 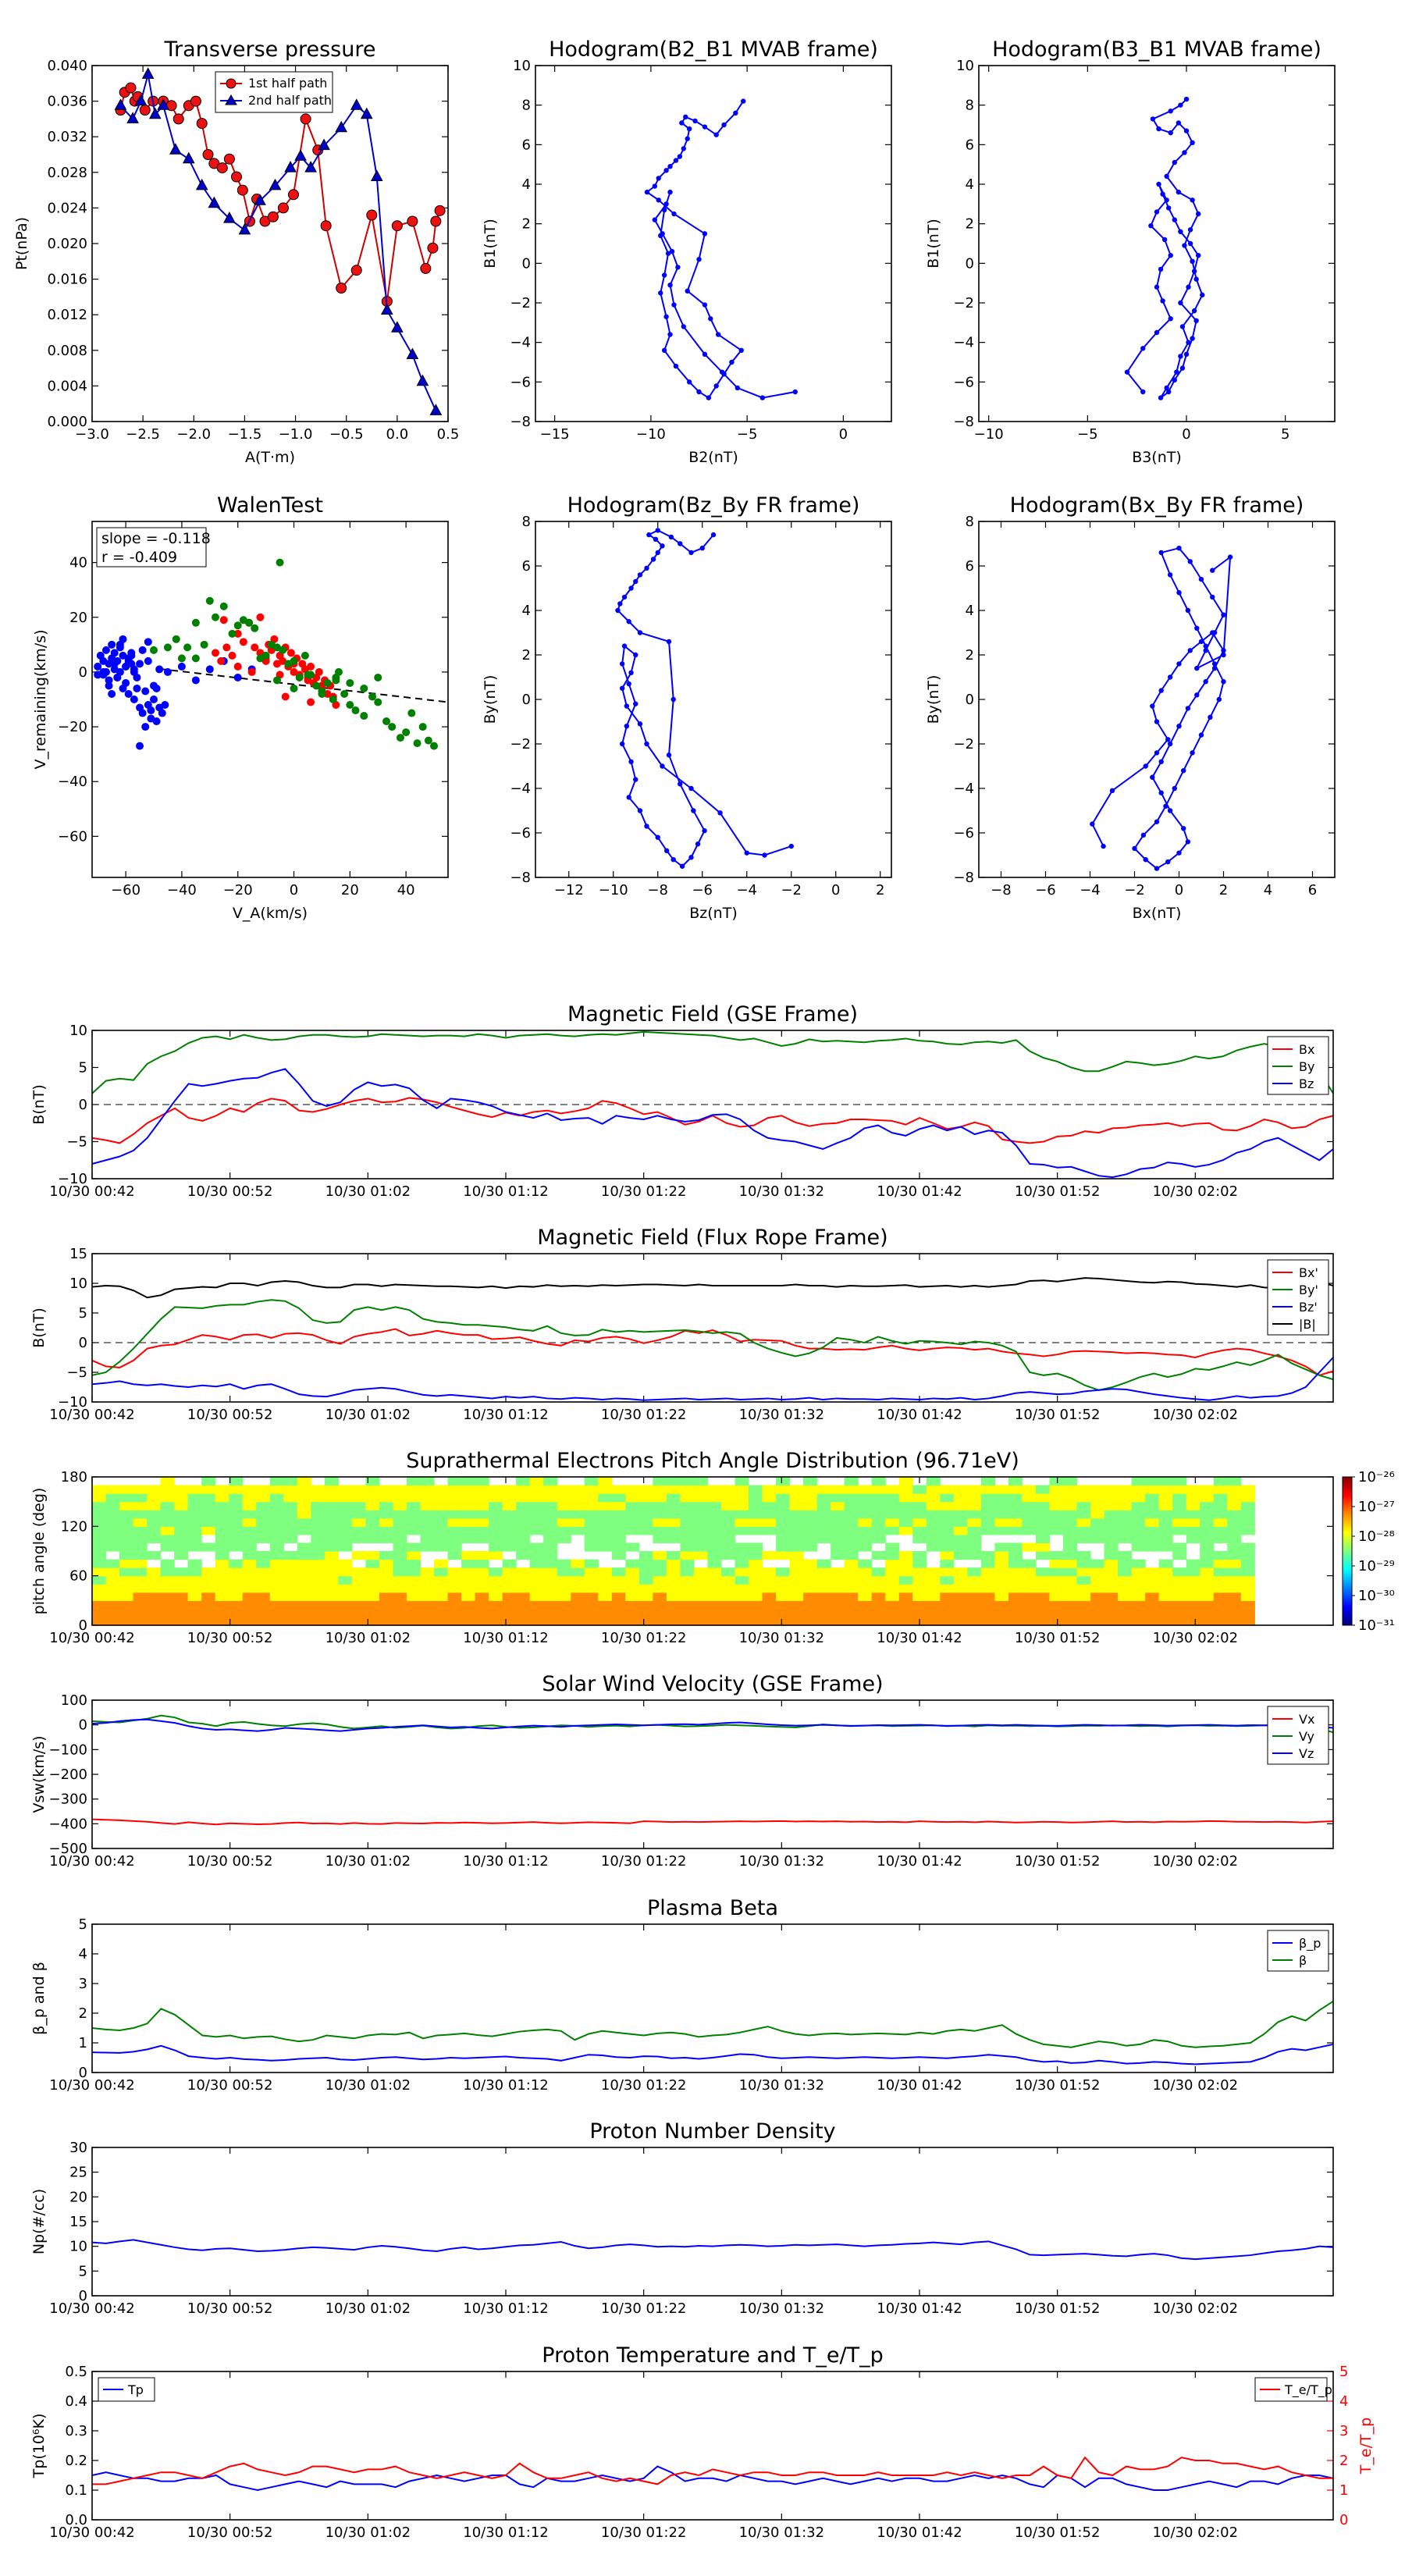 I want to click on x-tick-label: 10/30 01:32, so click(x=782, y=1861).